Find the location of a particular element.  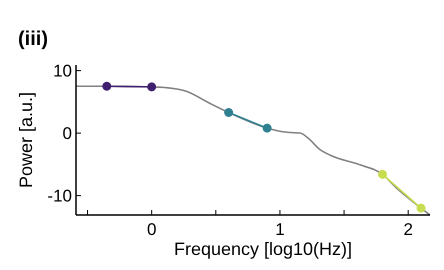

chart-title: (iii) is located at coordinates (33, 39).